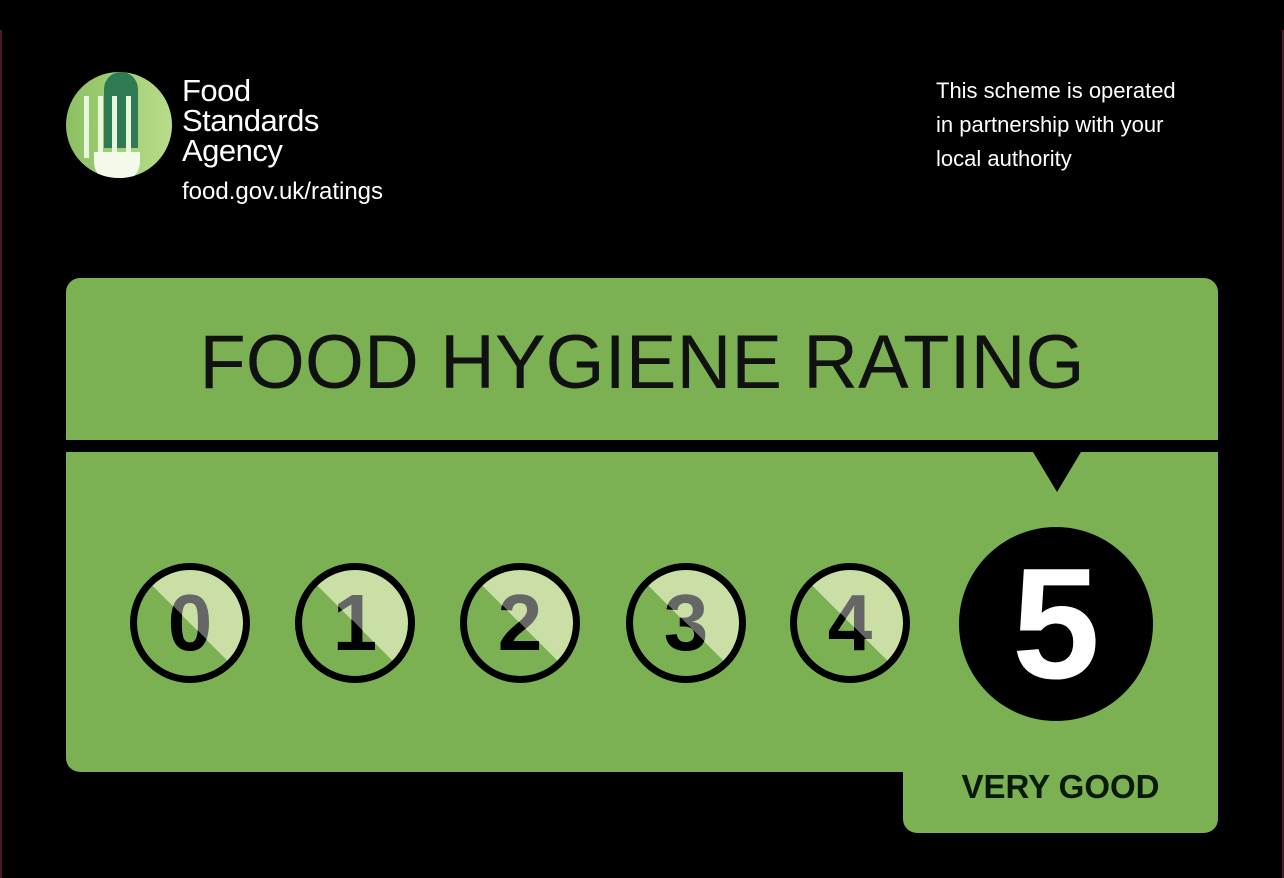 Image resolution: width=1284 pixels, height=878 pixels. I want to click on rating-circle-3: 3, so click(686, 623).